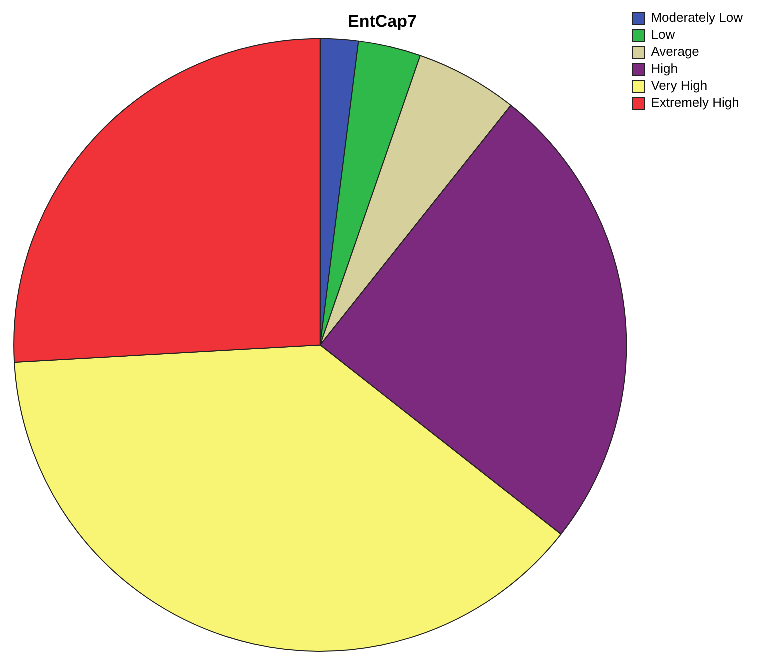  Describe the element at coordinates (679, 86) in the screenshot. I see `legend-label: Very High` at that location.